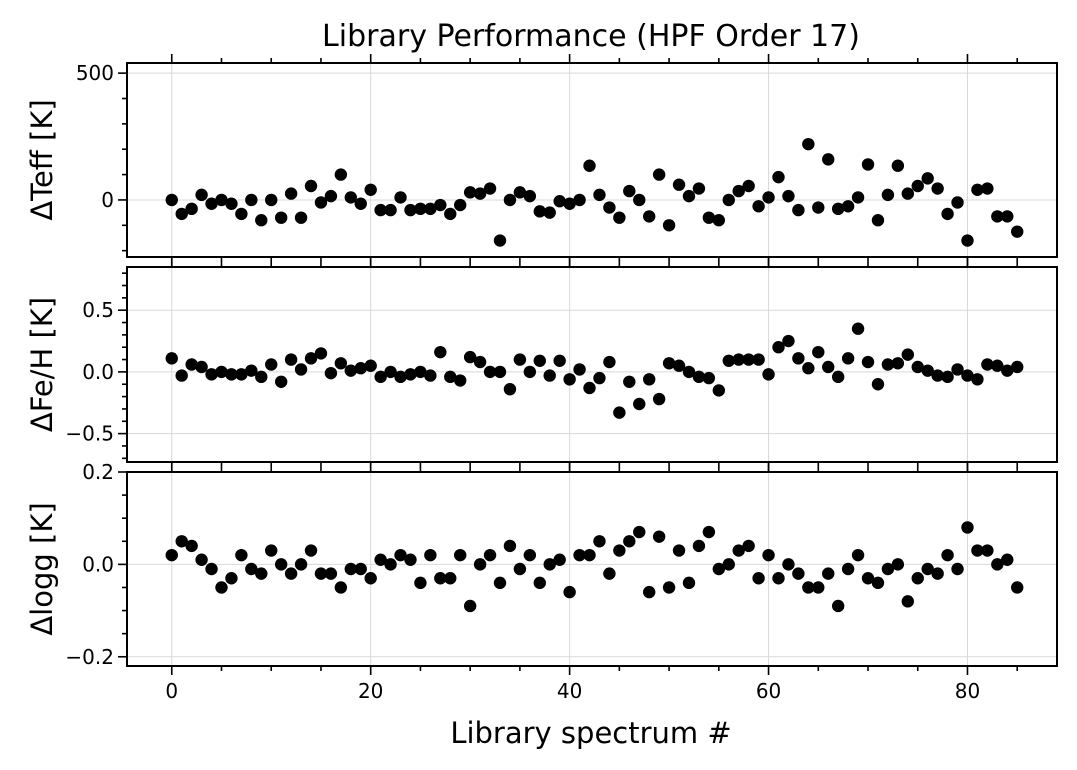 Image resolution: width=1077 pixels, height=770 pixels. What do you see at coordinates (42, 364) in the screenshot?
I see `y-axis-label: ΔFe/H [K]` at bounding box center [42, 364].